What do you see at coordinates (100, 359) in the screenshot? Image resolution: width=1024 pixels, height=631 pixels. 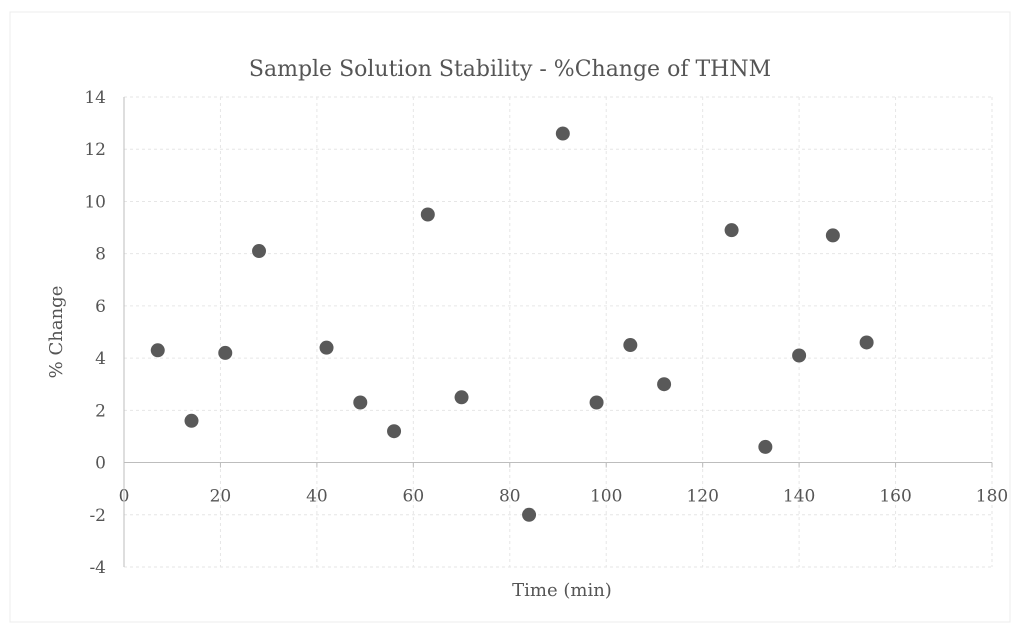 I see `y-tick-label: 4` at bounding box center [100, 359].